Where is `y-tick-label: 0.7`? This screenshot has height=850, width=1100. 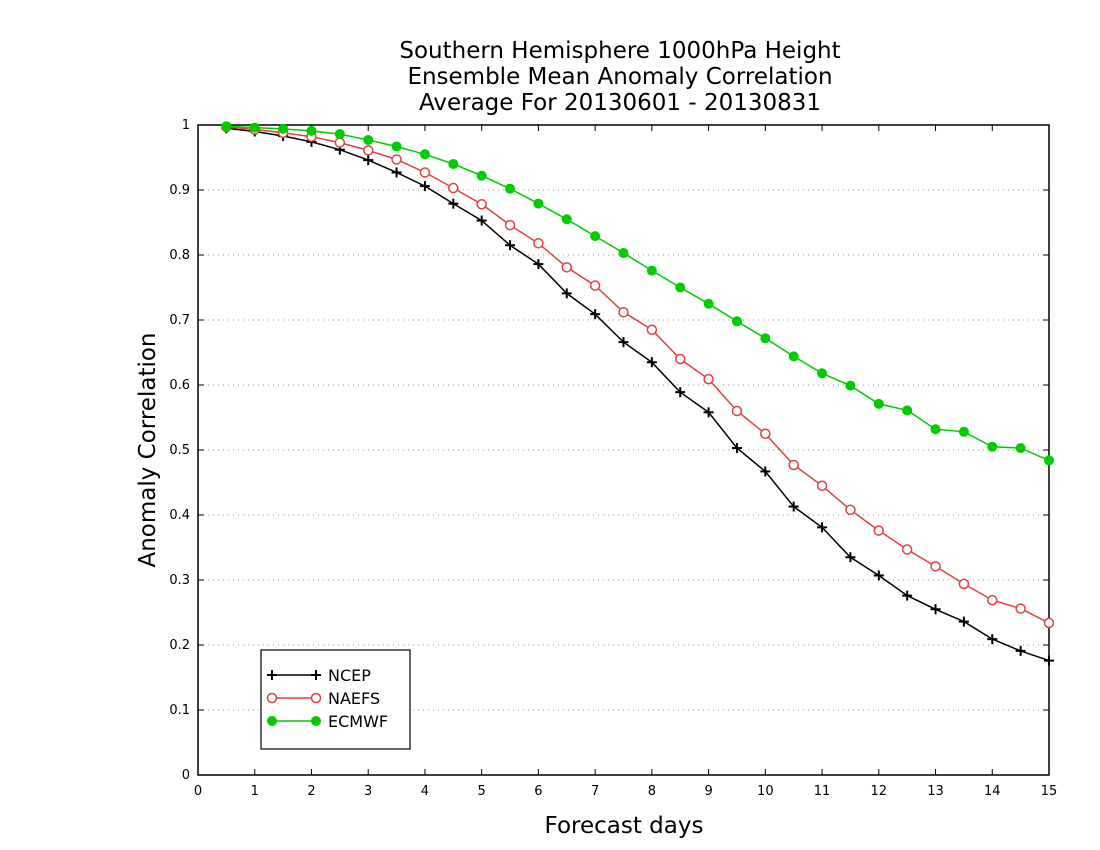 y-tick-label: 0.7 is located at coordinates (179, 320).